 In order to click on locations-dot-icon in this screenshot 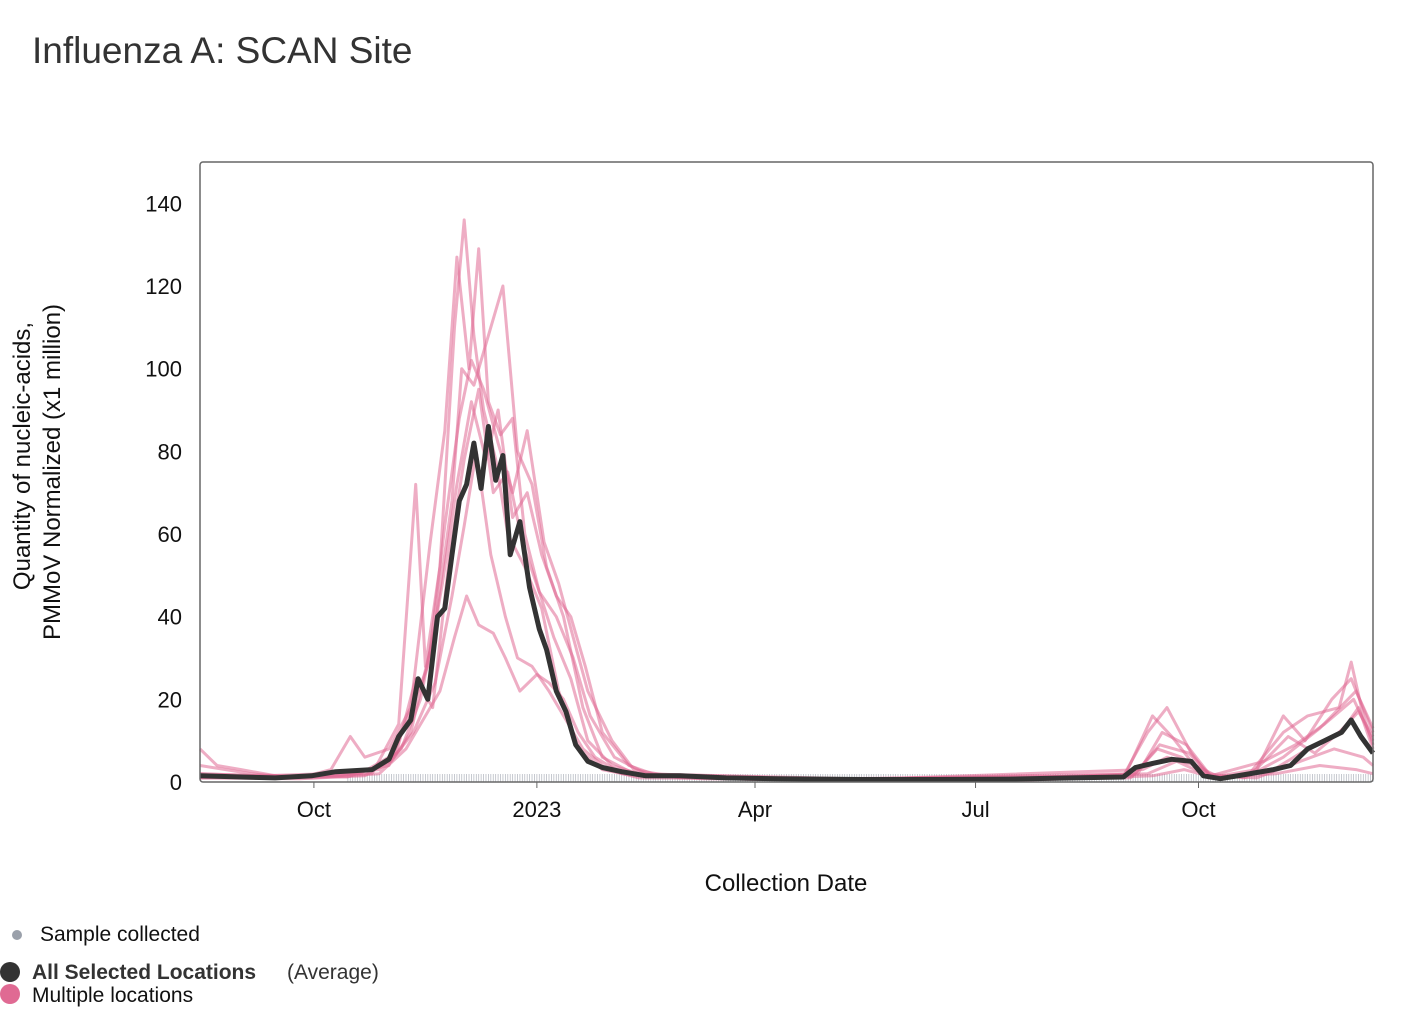, I will do `click(10, 994)`.